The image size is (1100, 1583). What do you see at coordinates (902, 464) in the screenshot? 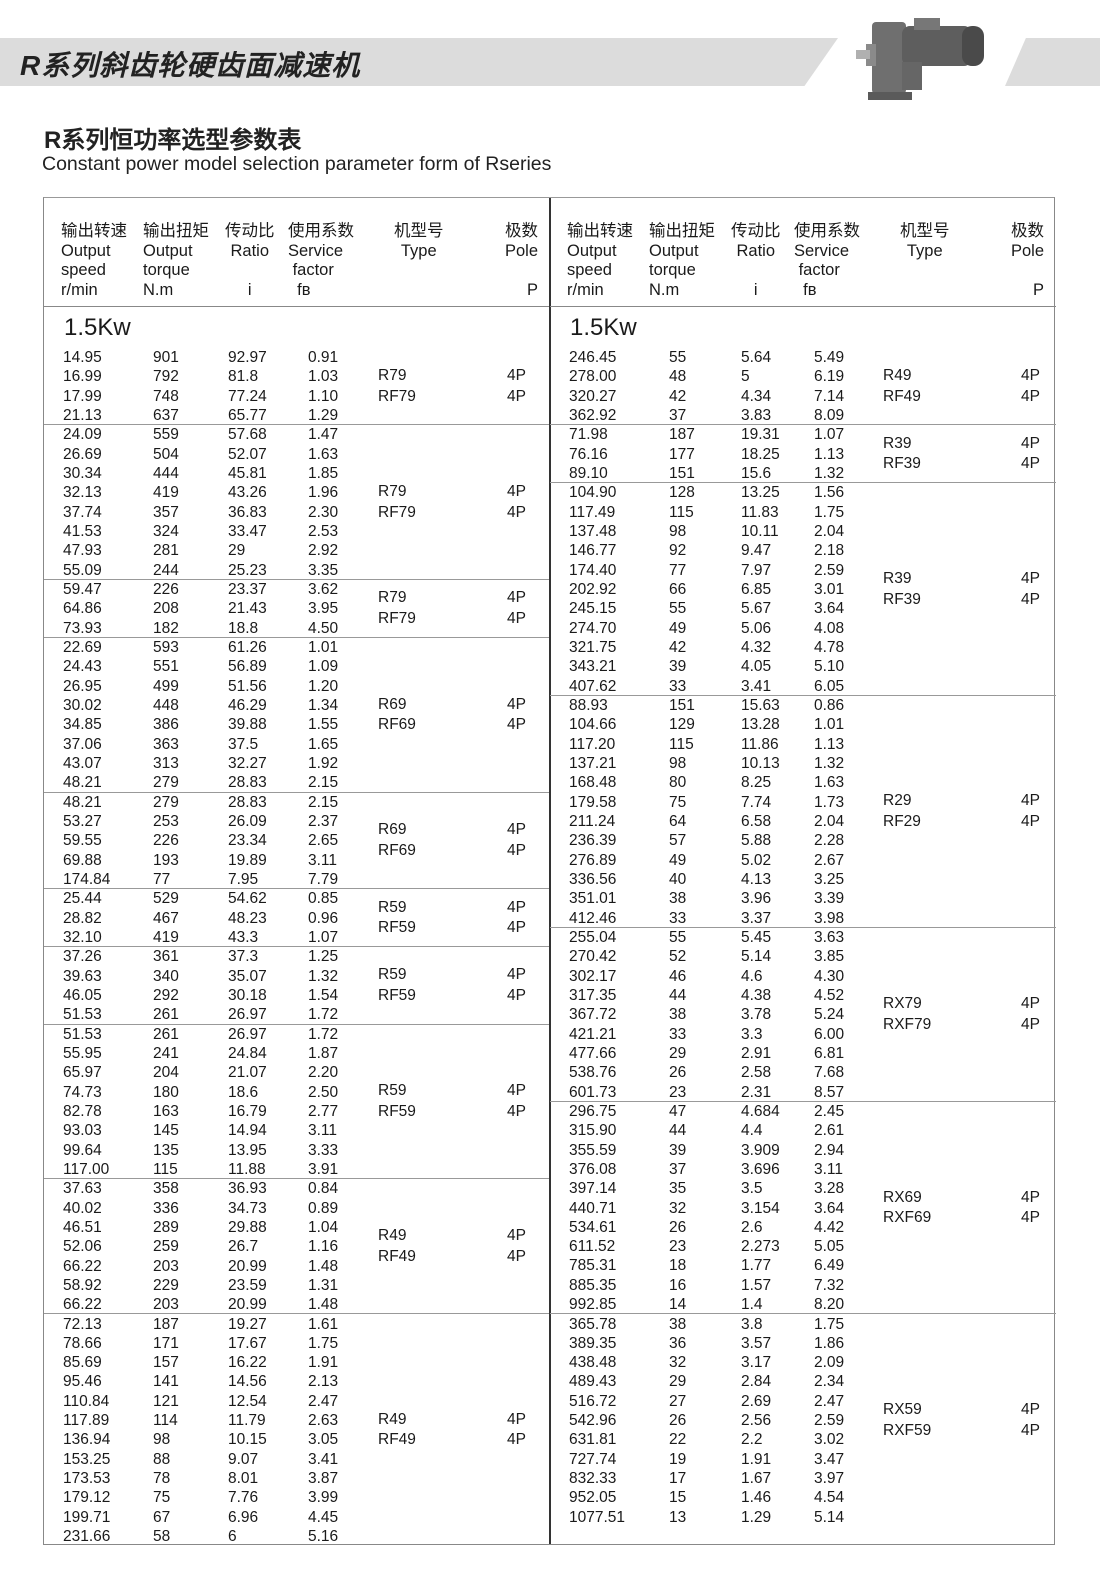
I see `model-name: RF39` at bounding box center [902, 464].